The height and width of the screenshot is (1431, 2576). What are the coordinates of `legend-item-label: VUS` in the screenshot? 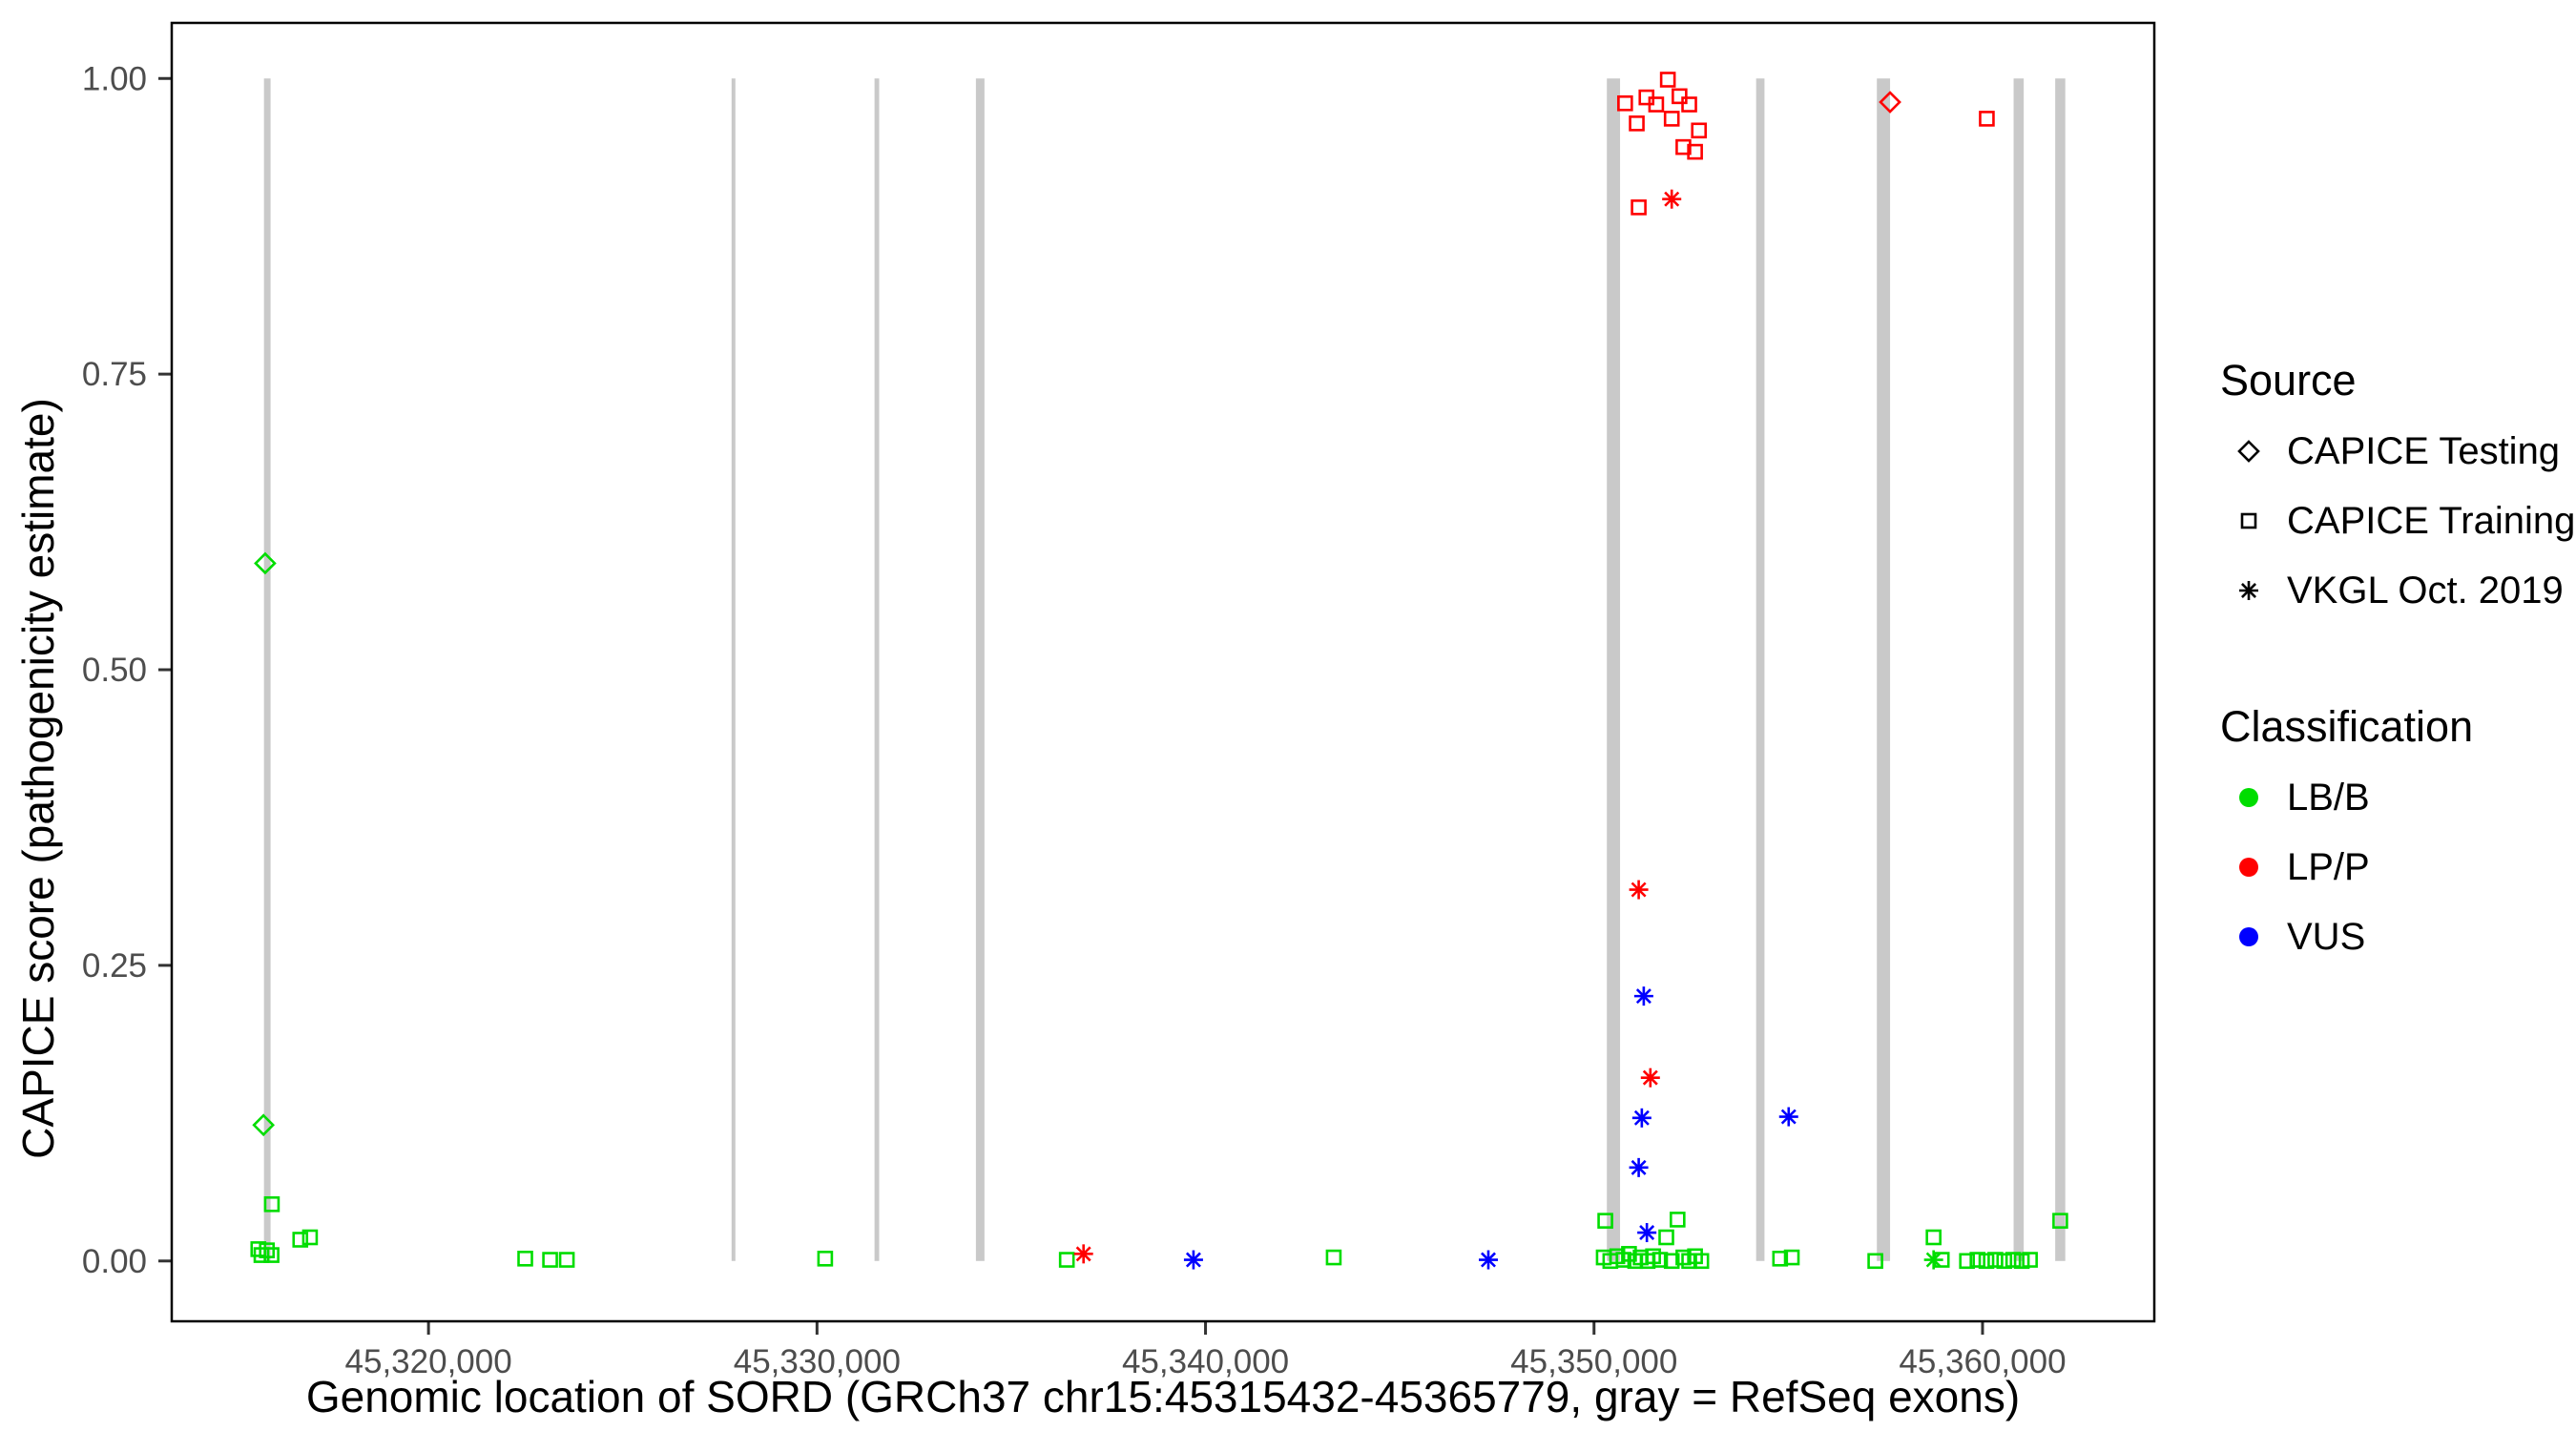 It's located at (2326, 937).